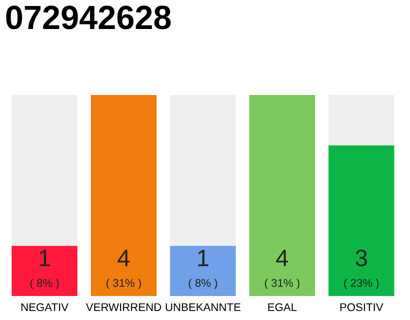 The image size is (410, 320). What do you see at coordinates (282, 307) in the screenshot?
I see `x-tick-label: EGAL` at bounding box center [282, 307].